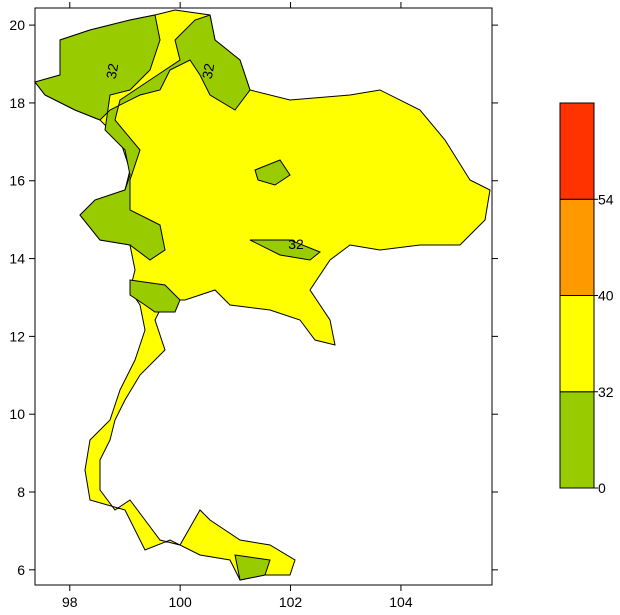 The height and width of the screenshot is (615, 620). What do you see at coordinates (17, 181) in the screenshot?
I see `y-tick-label: 16` at bounding box center [17, 181].